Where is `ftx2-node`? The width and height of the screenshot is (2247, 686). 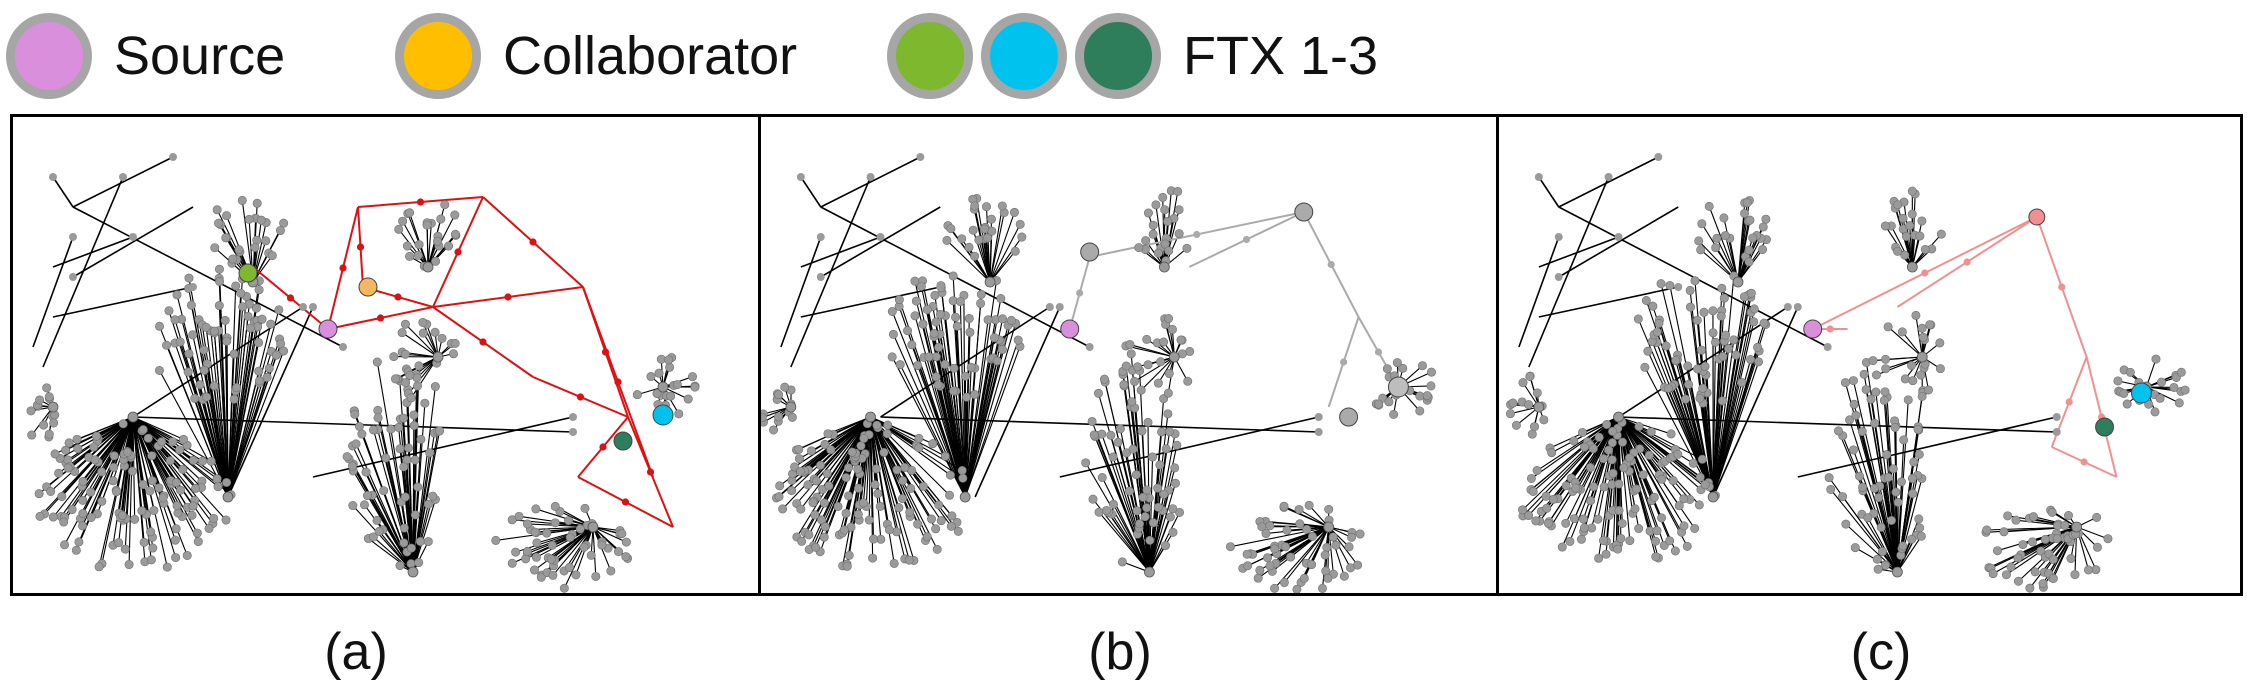
ftx2-node is located at coordinates (1398, 387).